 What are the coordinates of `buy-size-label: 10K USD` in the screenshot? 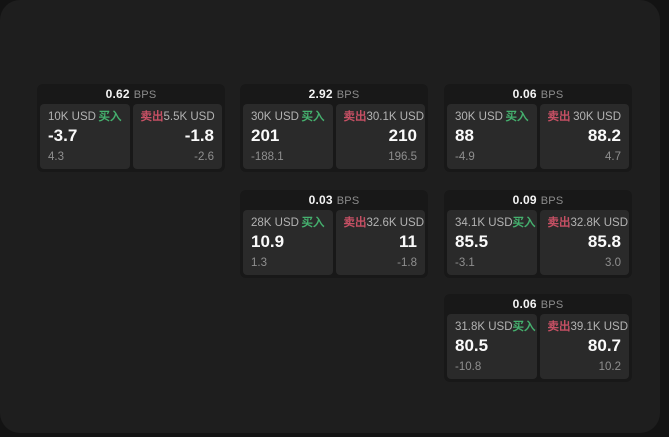 It's located at (72, 117).